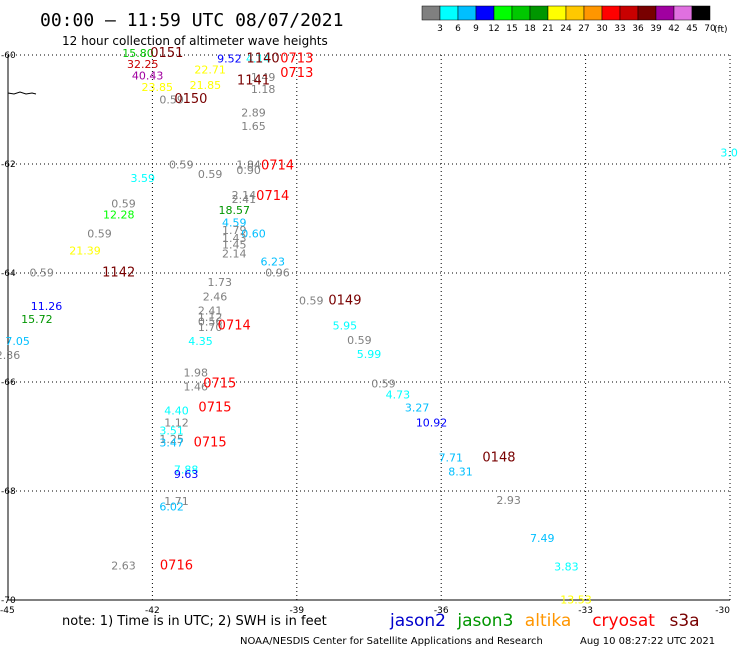 Image resolution: width=740 pixels, height=654 pixels. What do you see at coordinates (176, 565) in the screenshot?
I see `pass-time-label: 0716` at bounding box center [176, 565].